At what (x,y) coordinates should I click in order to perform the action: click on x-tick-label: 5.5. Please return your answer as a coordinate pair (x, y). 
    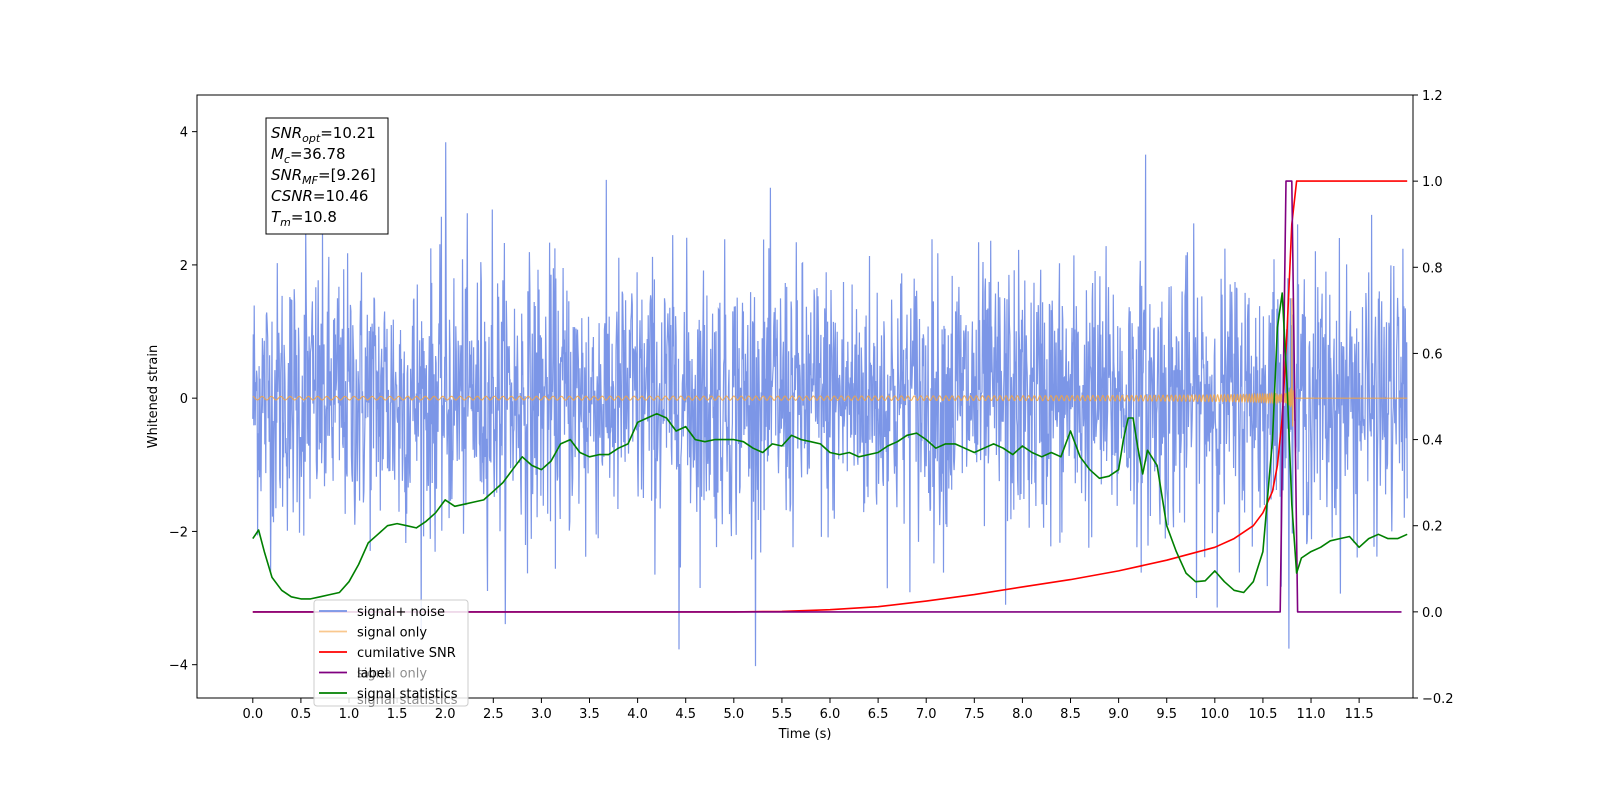
    Looking at the image, I should click on (782, 714).